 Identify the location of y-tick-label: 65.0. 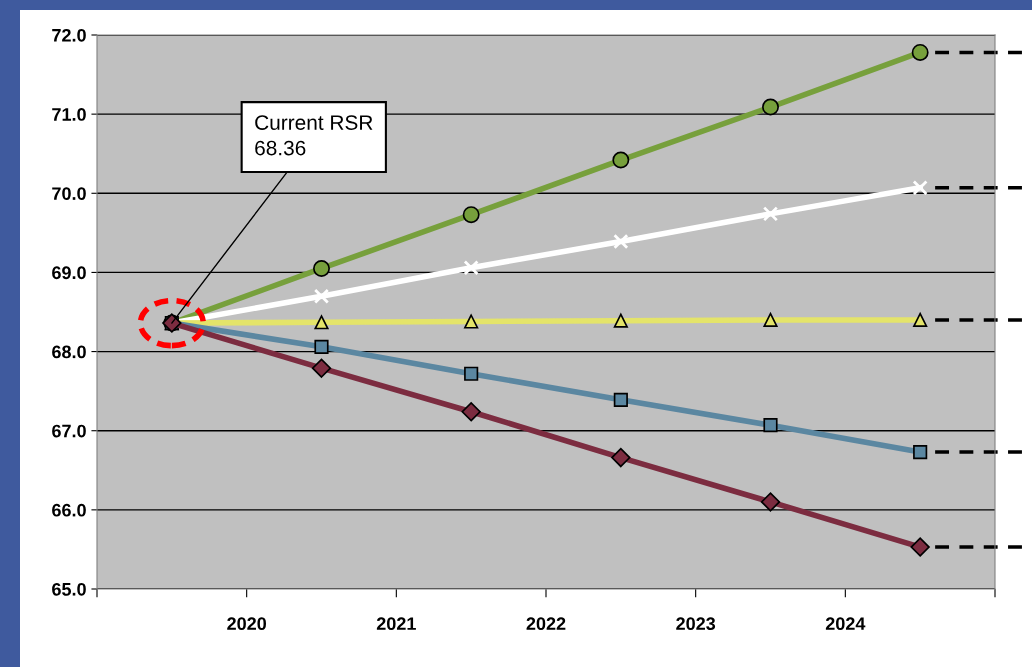
(69, 589).